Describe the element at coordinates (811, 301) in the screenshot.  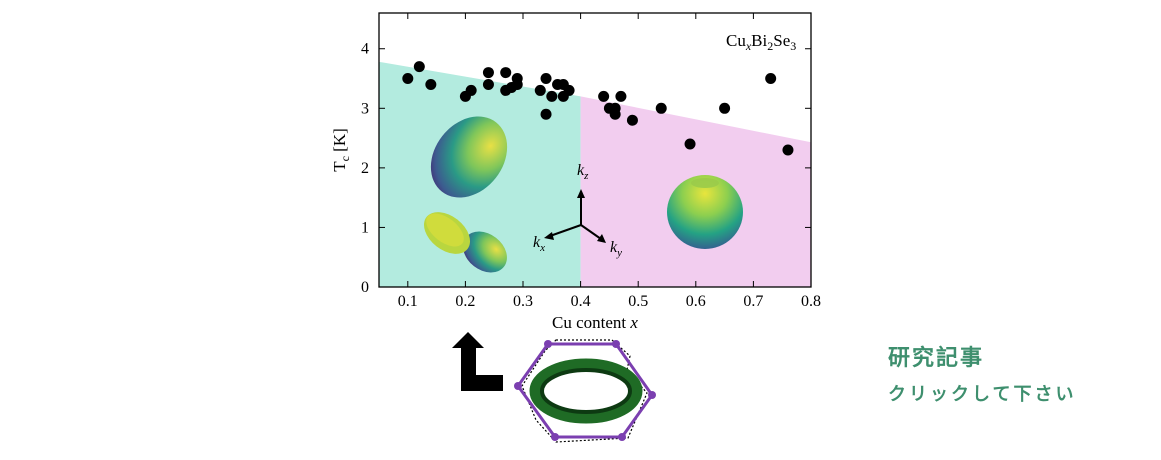
I see `x-tick-label: 0.8` at that location.